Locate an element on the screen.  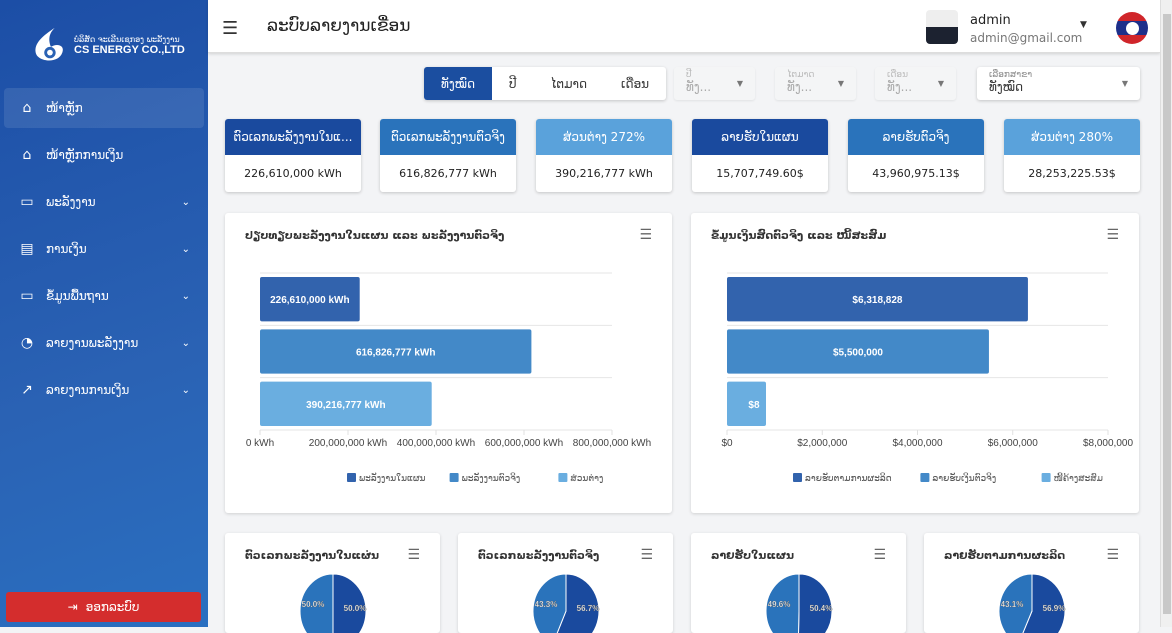
legend-label: ພະລັງງານໃນແຜນ is located at coordinates (392, 477).